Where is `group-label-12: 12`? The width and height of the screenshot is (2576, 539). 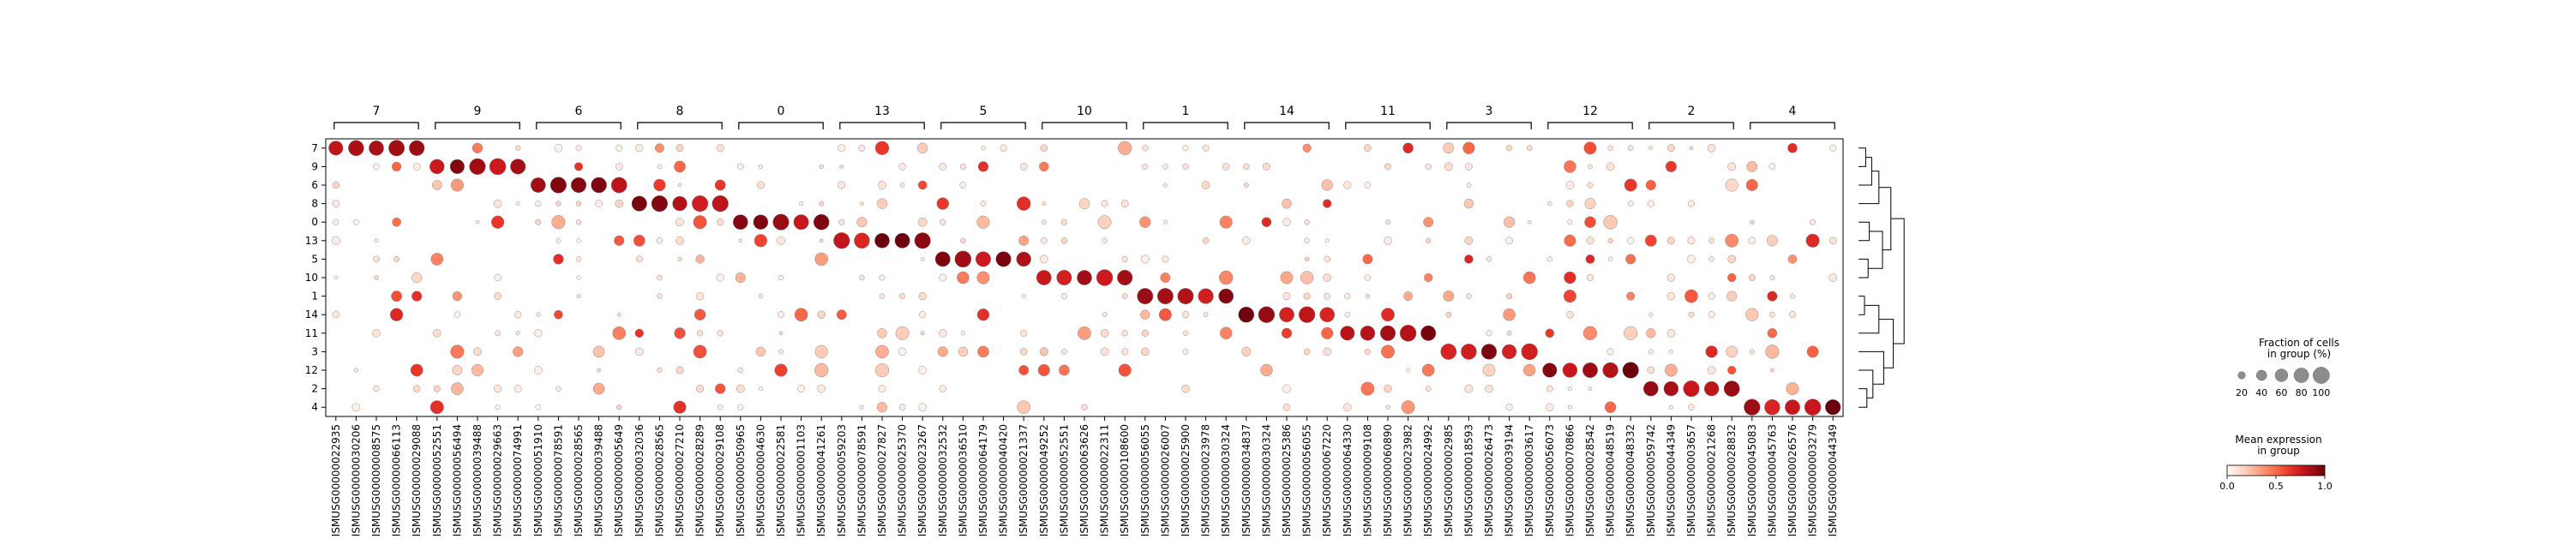 group-label-12: 12 is located at coordinates (1590, 112).